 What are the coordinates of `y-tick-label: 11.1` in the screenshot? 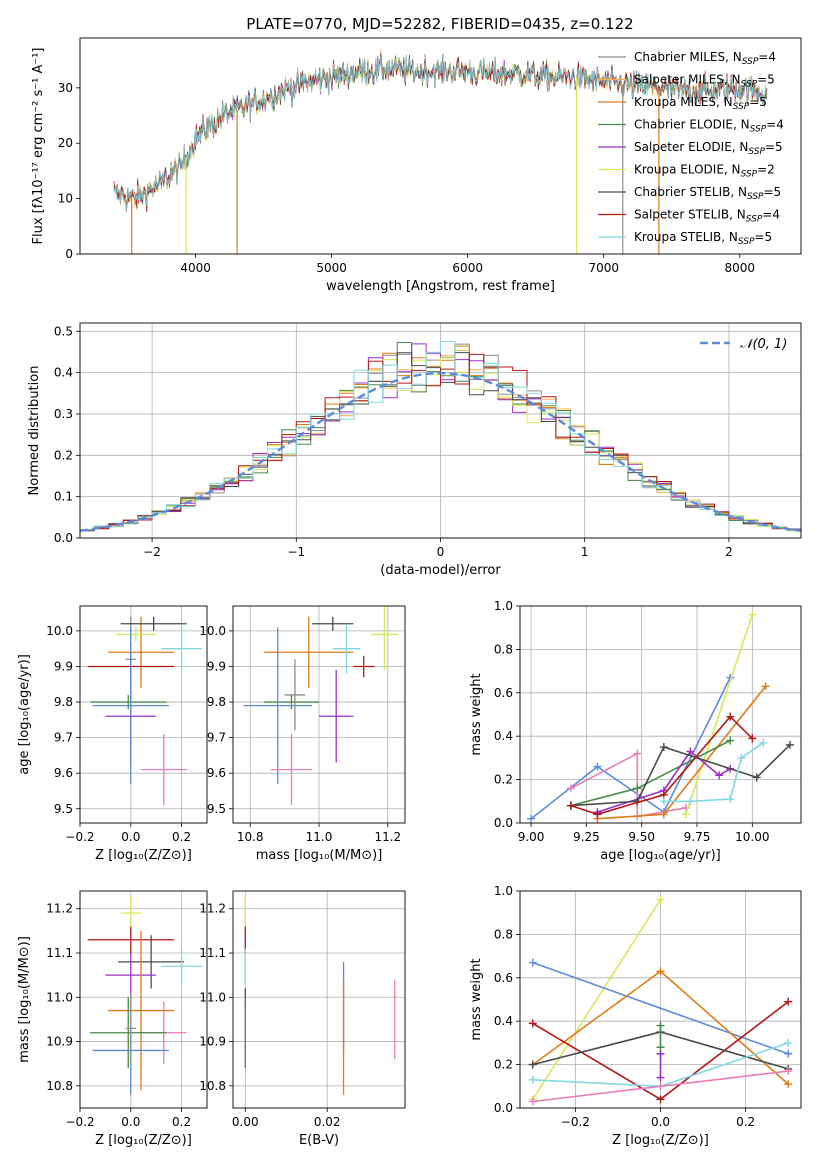 It's located at (59, 953).